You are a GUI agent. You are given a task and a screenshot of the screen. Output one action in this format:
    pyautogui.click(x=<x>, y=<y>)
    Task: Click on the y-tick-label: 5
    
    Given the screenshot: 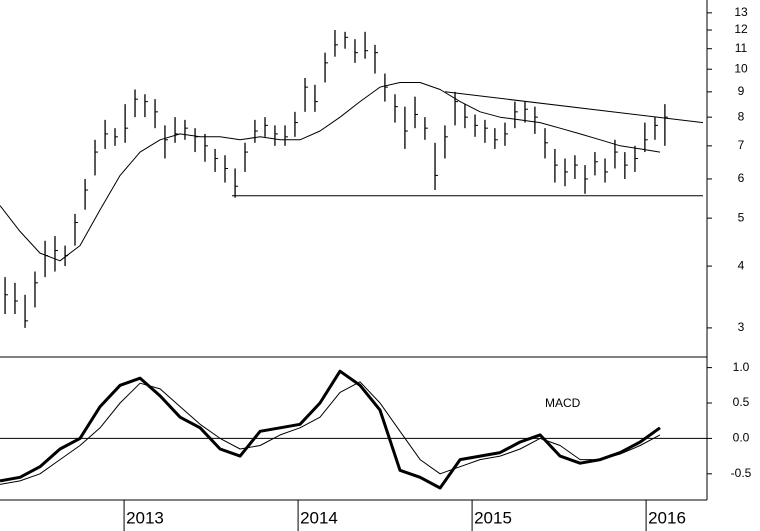 What is the action you would take?
    pyautogui.click(x=741, y=217)
    